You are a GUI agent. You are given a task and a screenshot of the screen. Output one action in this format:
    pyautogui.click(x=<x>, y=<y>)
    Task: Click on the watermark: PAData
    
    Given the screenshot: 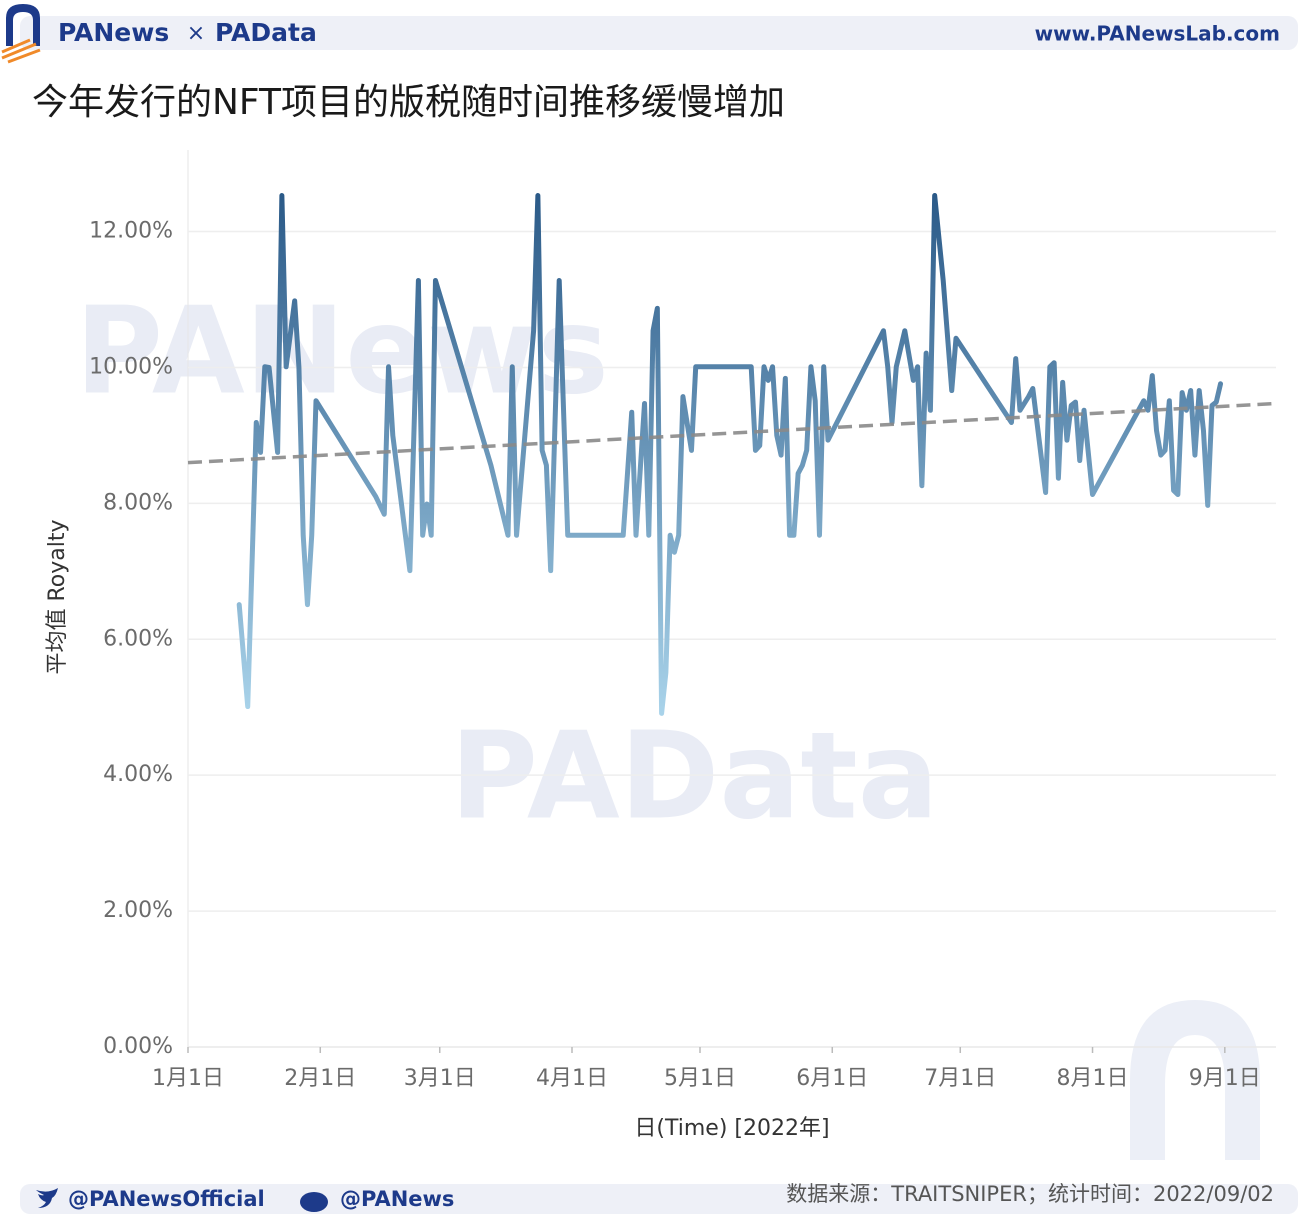 What is the action you would take?
    pyautogui.click(x=694, y=777)
    